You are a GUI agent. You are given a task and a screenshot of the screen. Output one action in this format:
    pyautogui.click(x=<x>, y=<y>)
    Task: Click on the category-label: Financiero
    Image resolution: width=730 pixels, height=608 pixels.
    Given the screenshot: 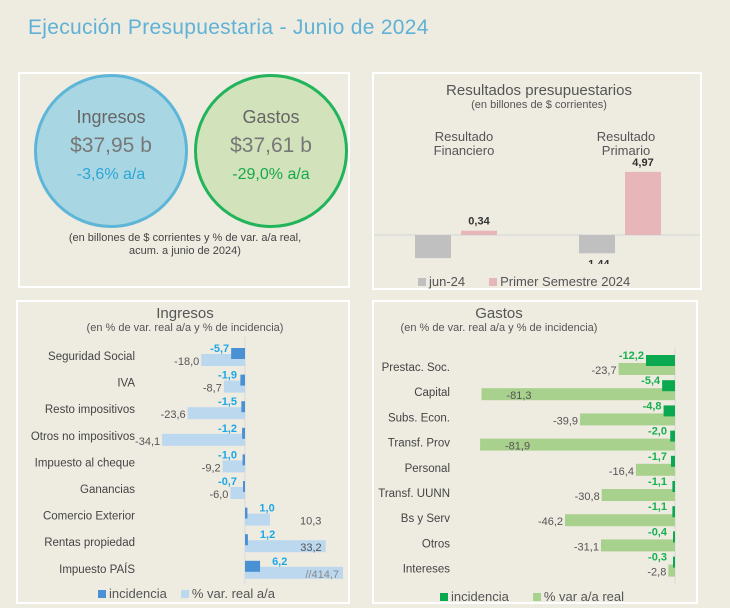 What is the action you would take?
    pyautogui.click(x=464, y=150)
    